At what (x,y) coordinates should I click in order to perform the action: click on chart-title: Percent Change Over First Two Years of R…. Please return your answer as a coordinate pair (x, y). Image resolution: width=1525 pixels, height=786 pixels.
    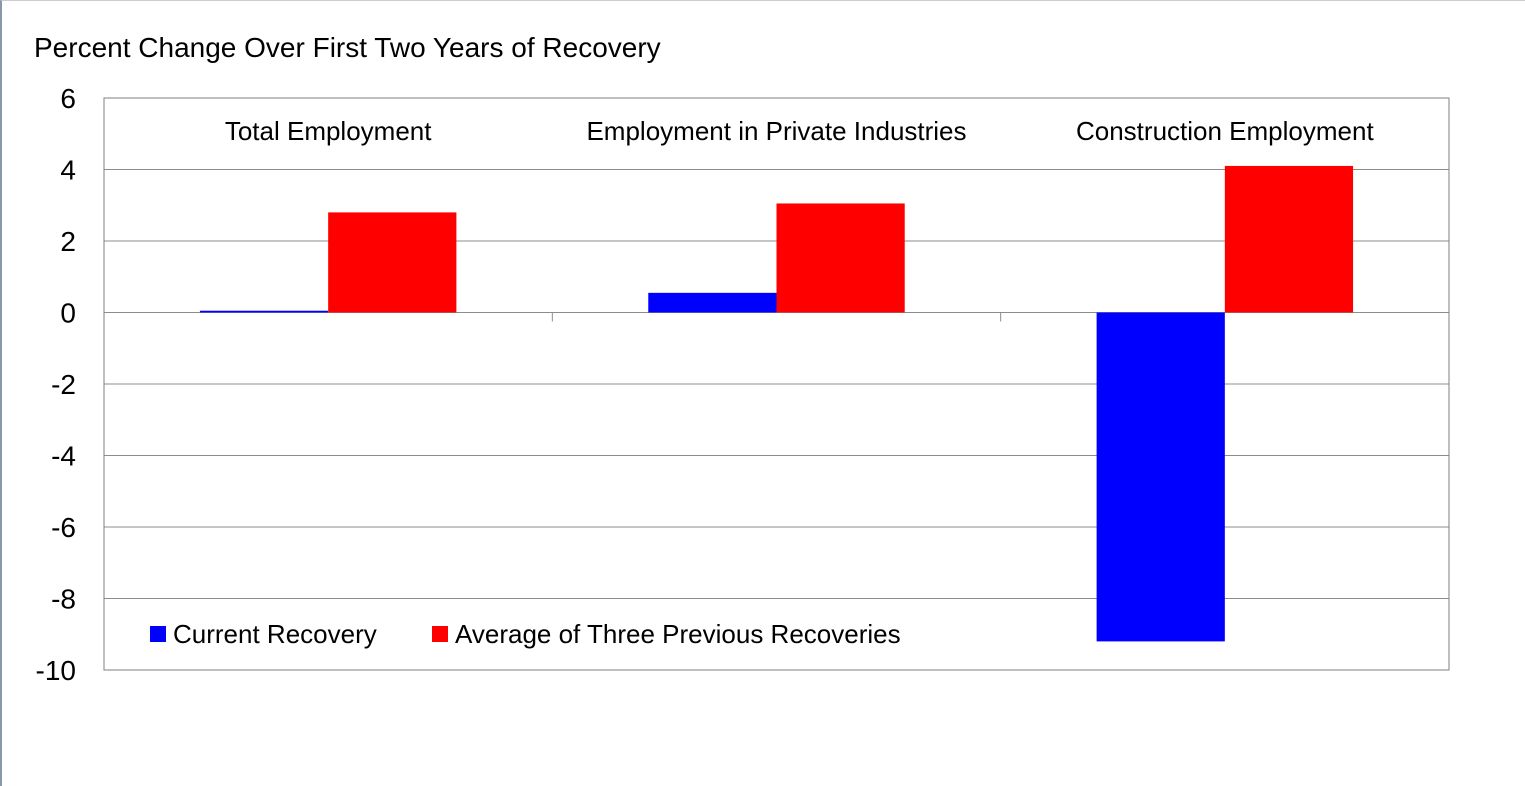
    Looking at the image, I should click on (347, 47).